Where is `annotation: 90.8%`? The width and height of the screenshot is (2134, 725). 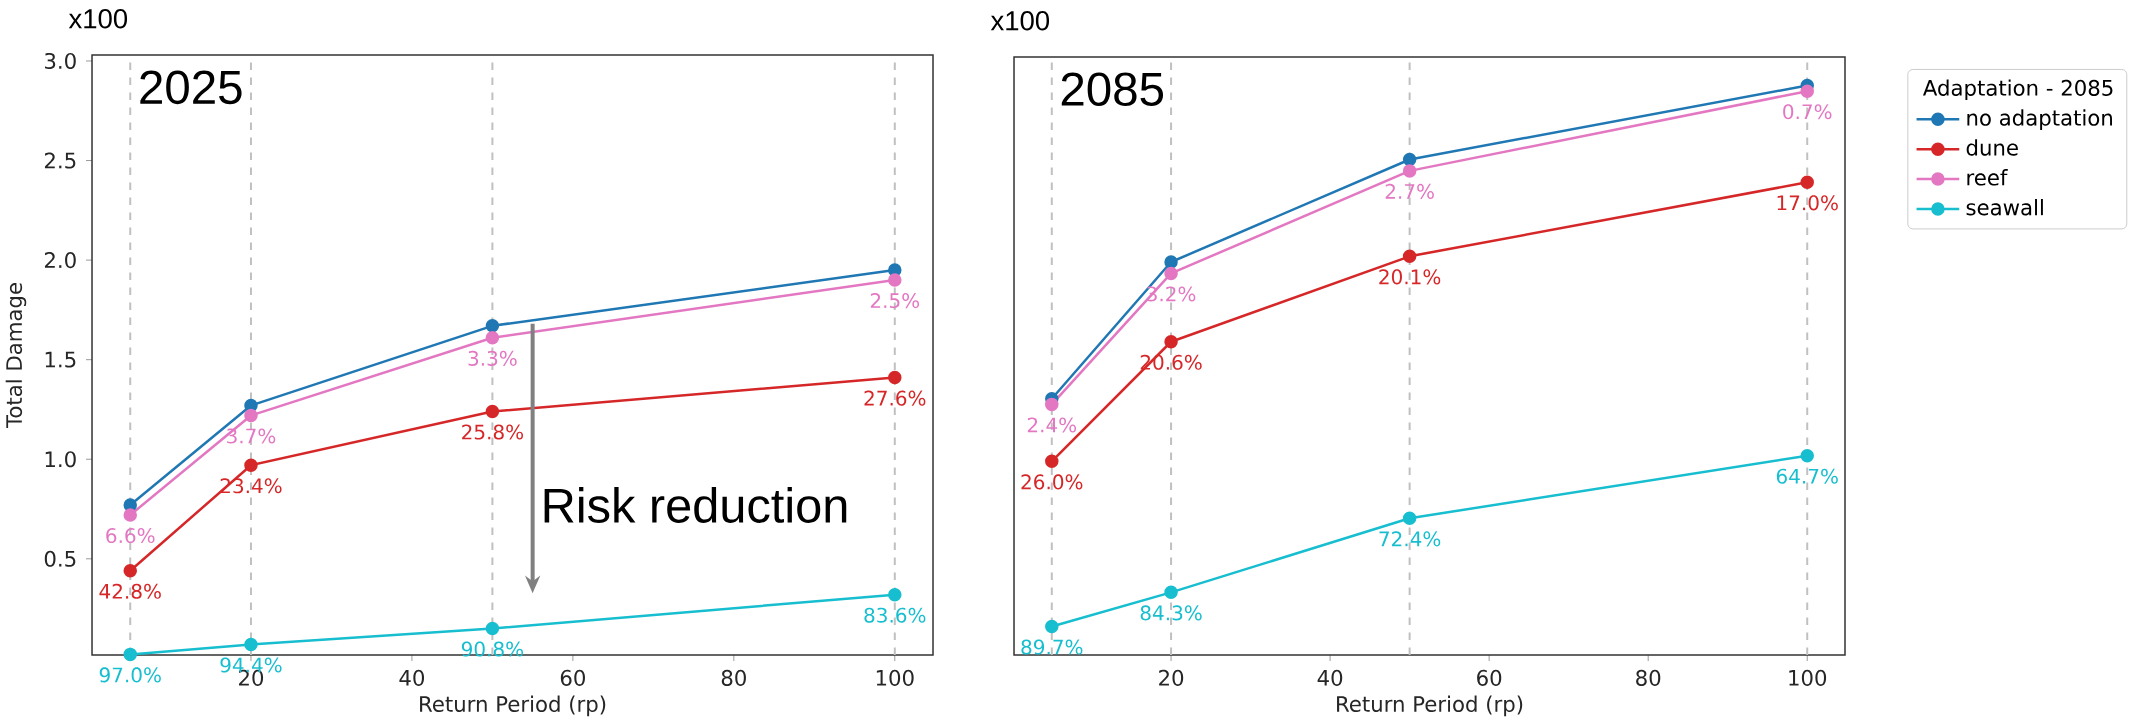 annotation: 90.8% is located at coordinates (492, 649).